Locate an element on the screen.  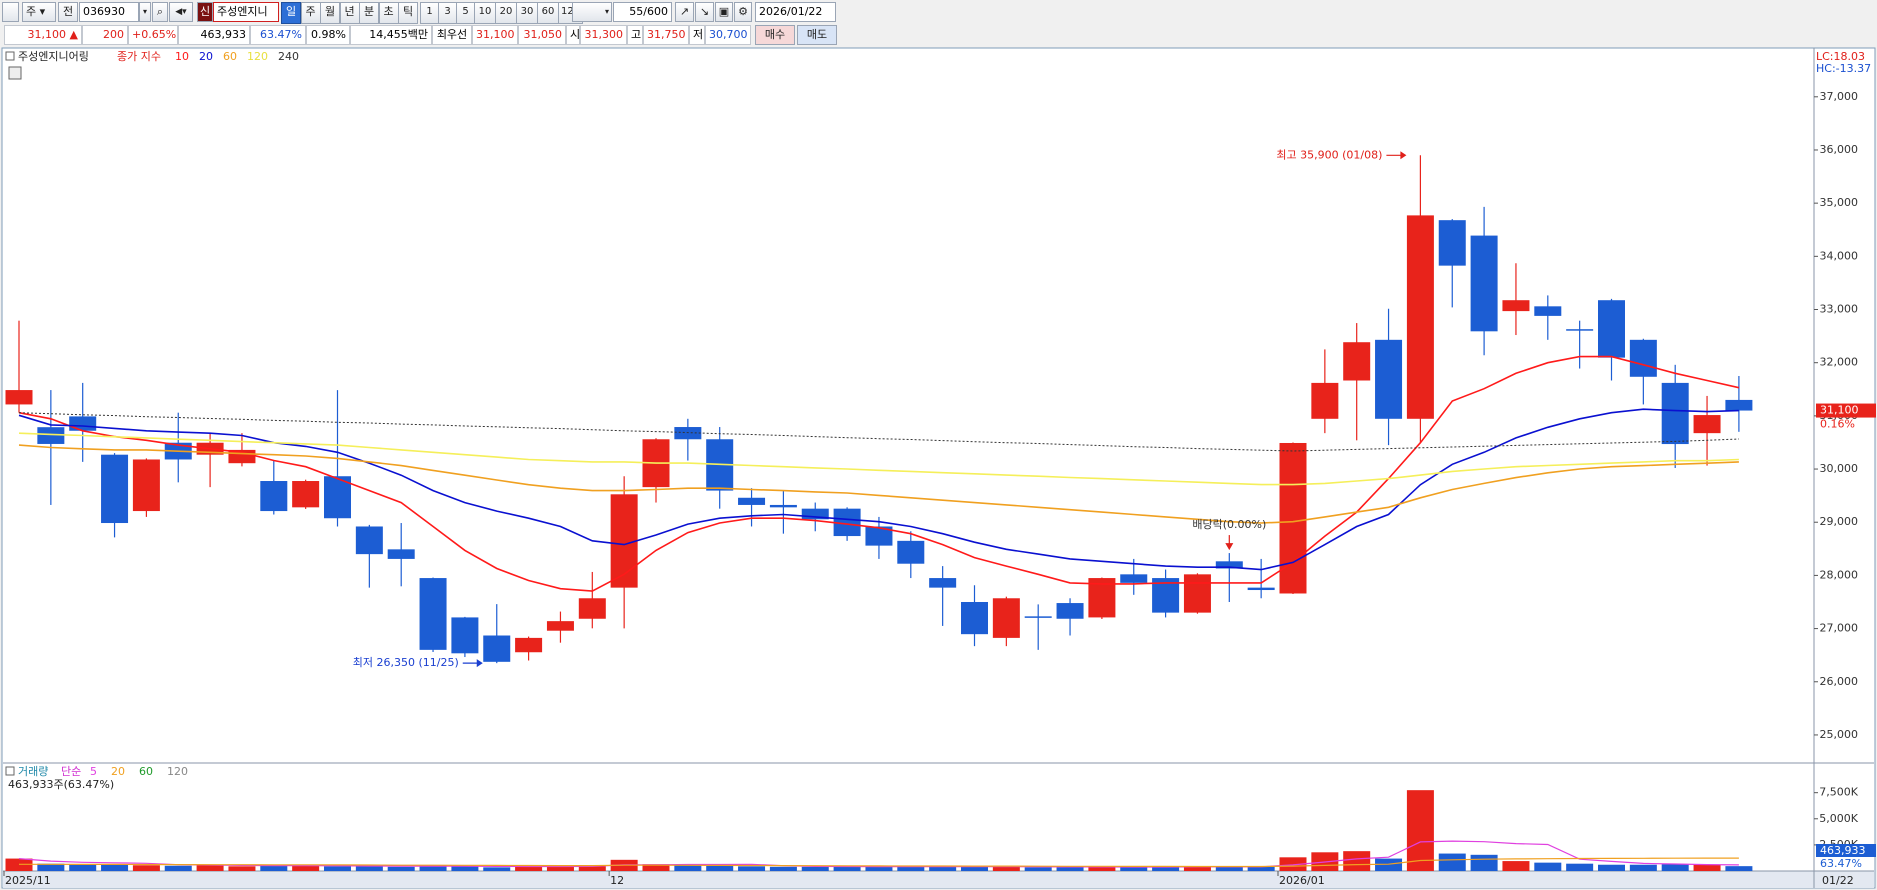
interval-button: 20 is located at coordinates (506, 13).